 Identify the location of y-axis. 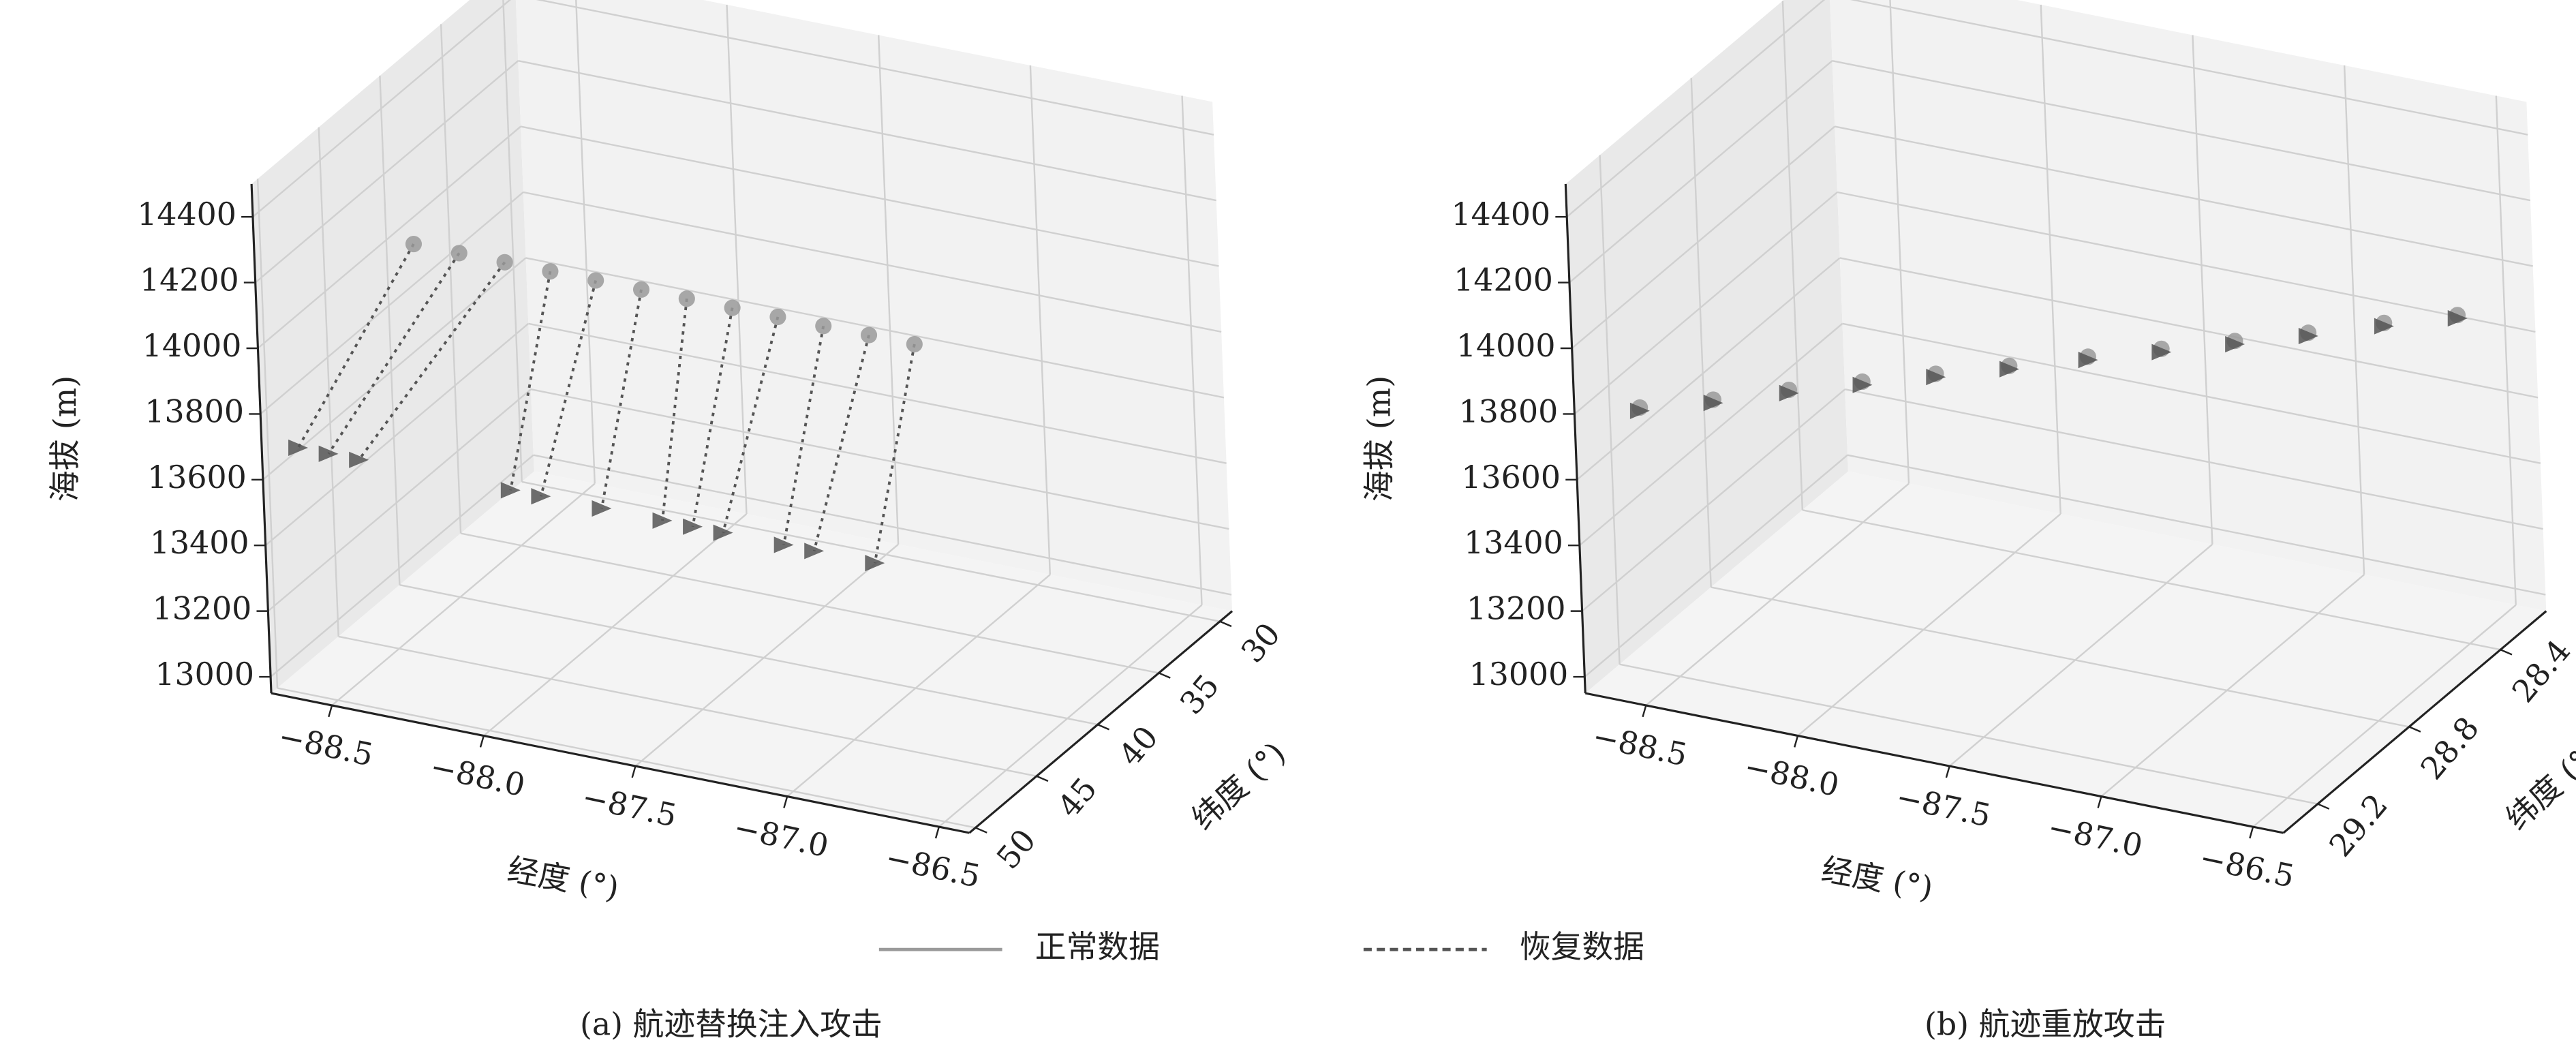
(1100, 722).